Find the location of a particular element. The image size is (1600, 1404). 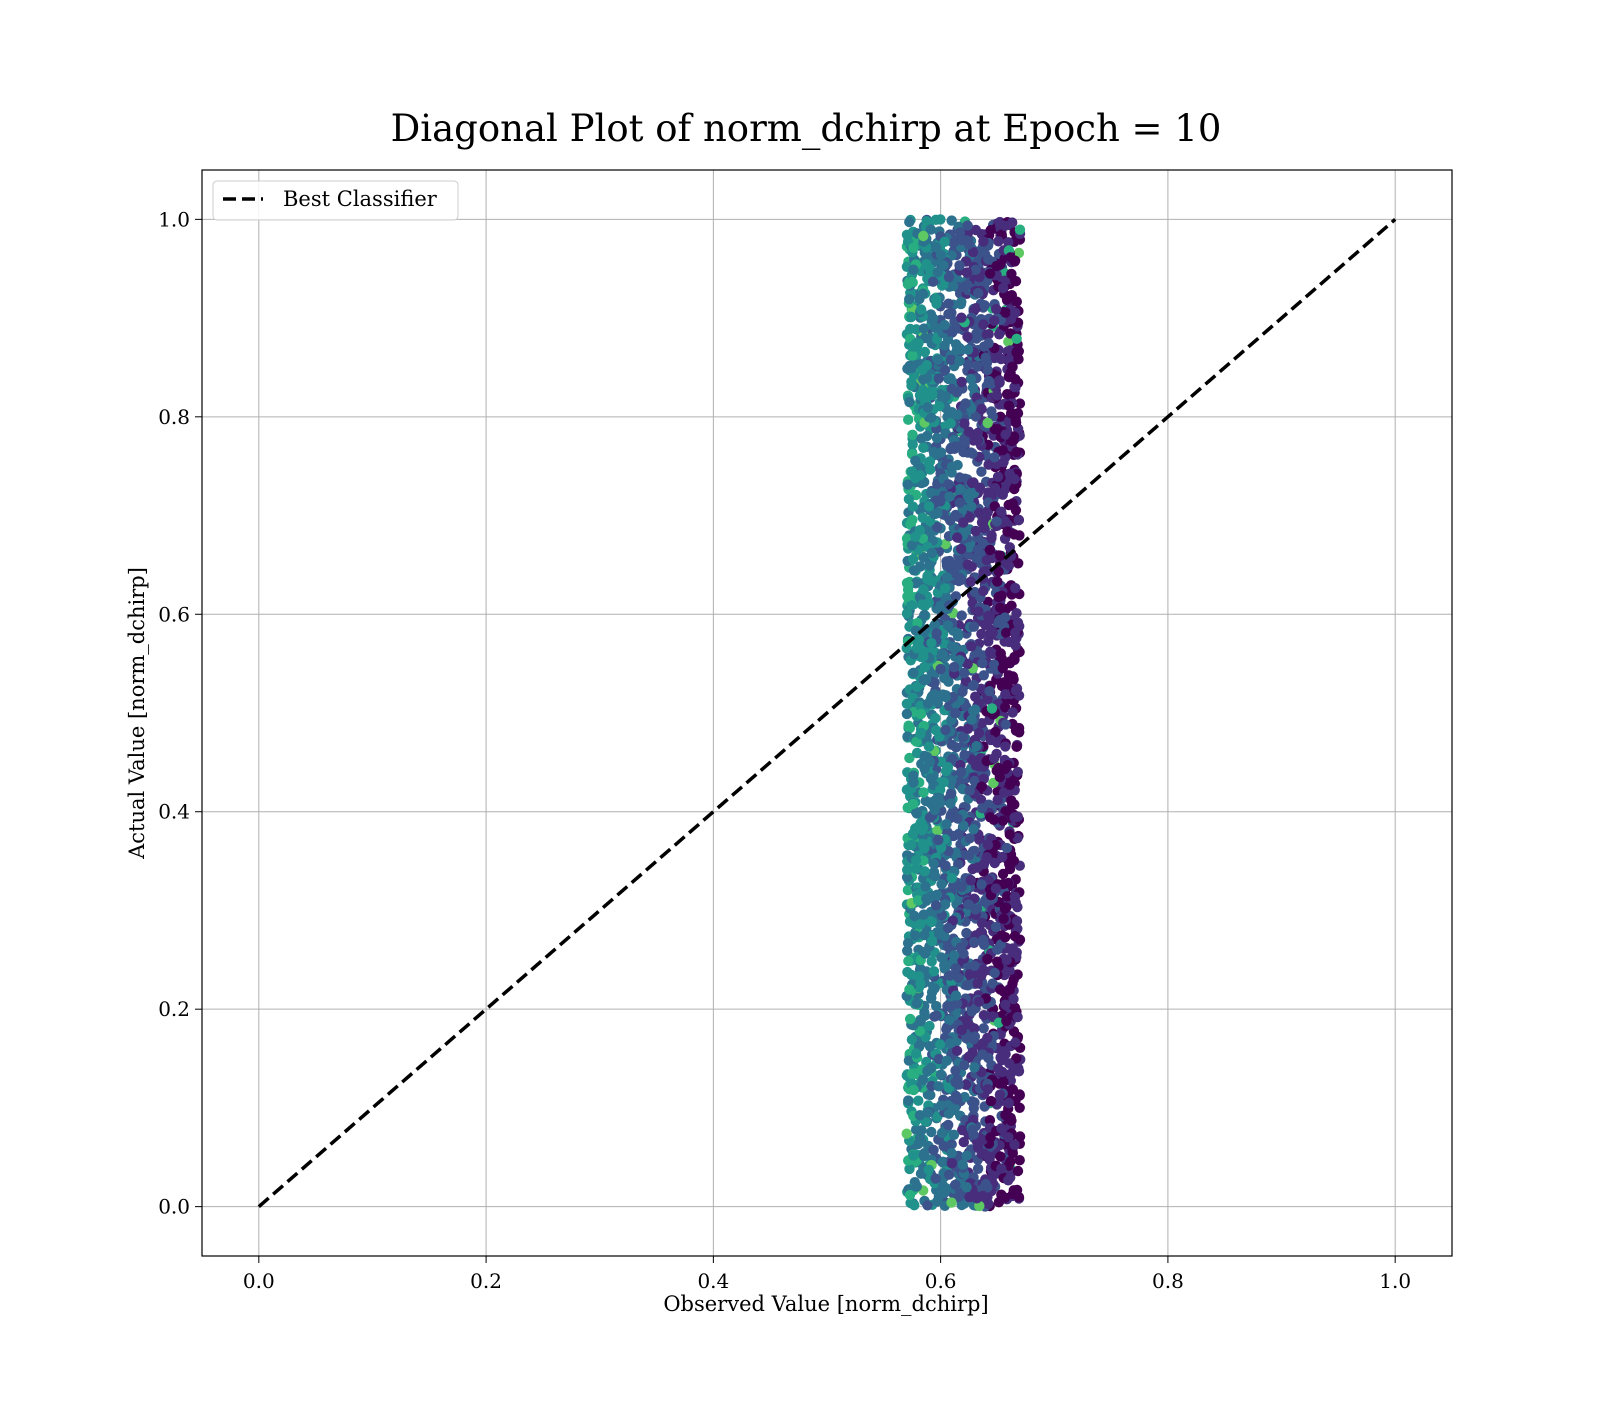

y-tick-label-5: 1.0 is located at coordinates (174, 219).